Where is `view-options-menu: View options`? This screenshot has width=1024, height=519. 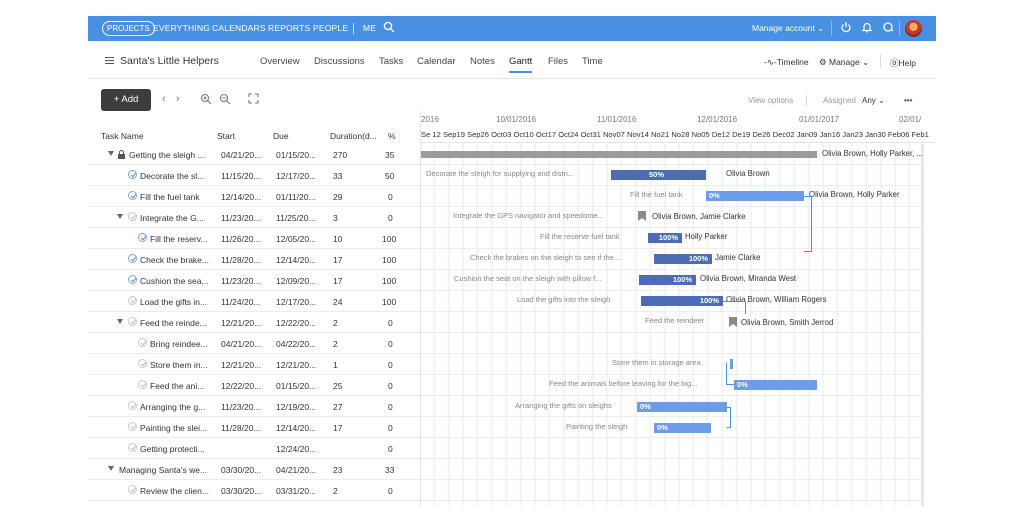
view-options-menu: View options is located at coordinates (771, 100).